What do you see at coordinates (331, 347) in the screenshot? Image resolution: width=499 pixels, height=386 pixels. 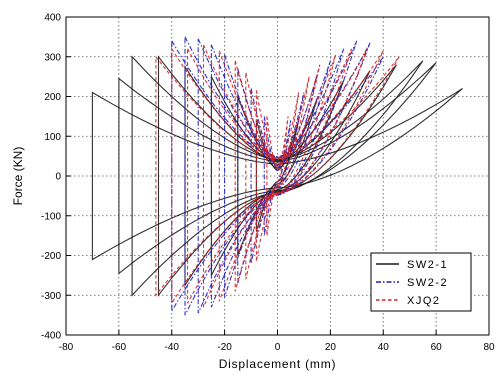 I see `x-tick-label: 20` at bounding box center [331, 347].